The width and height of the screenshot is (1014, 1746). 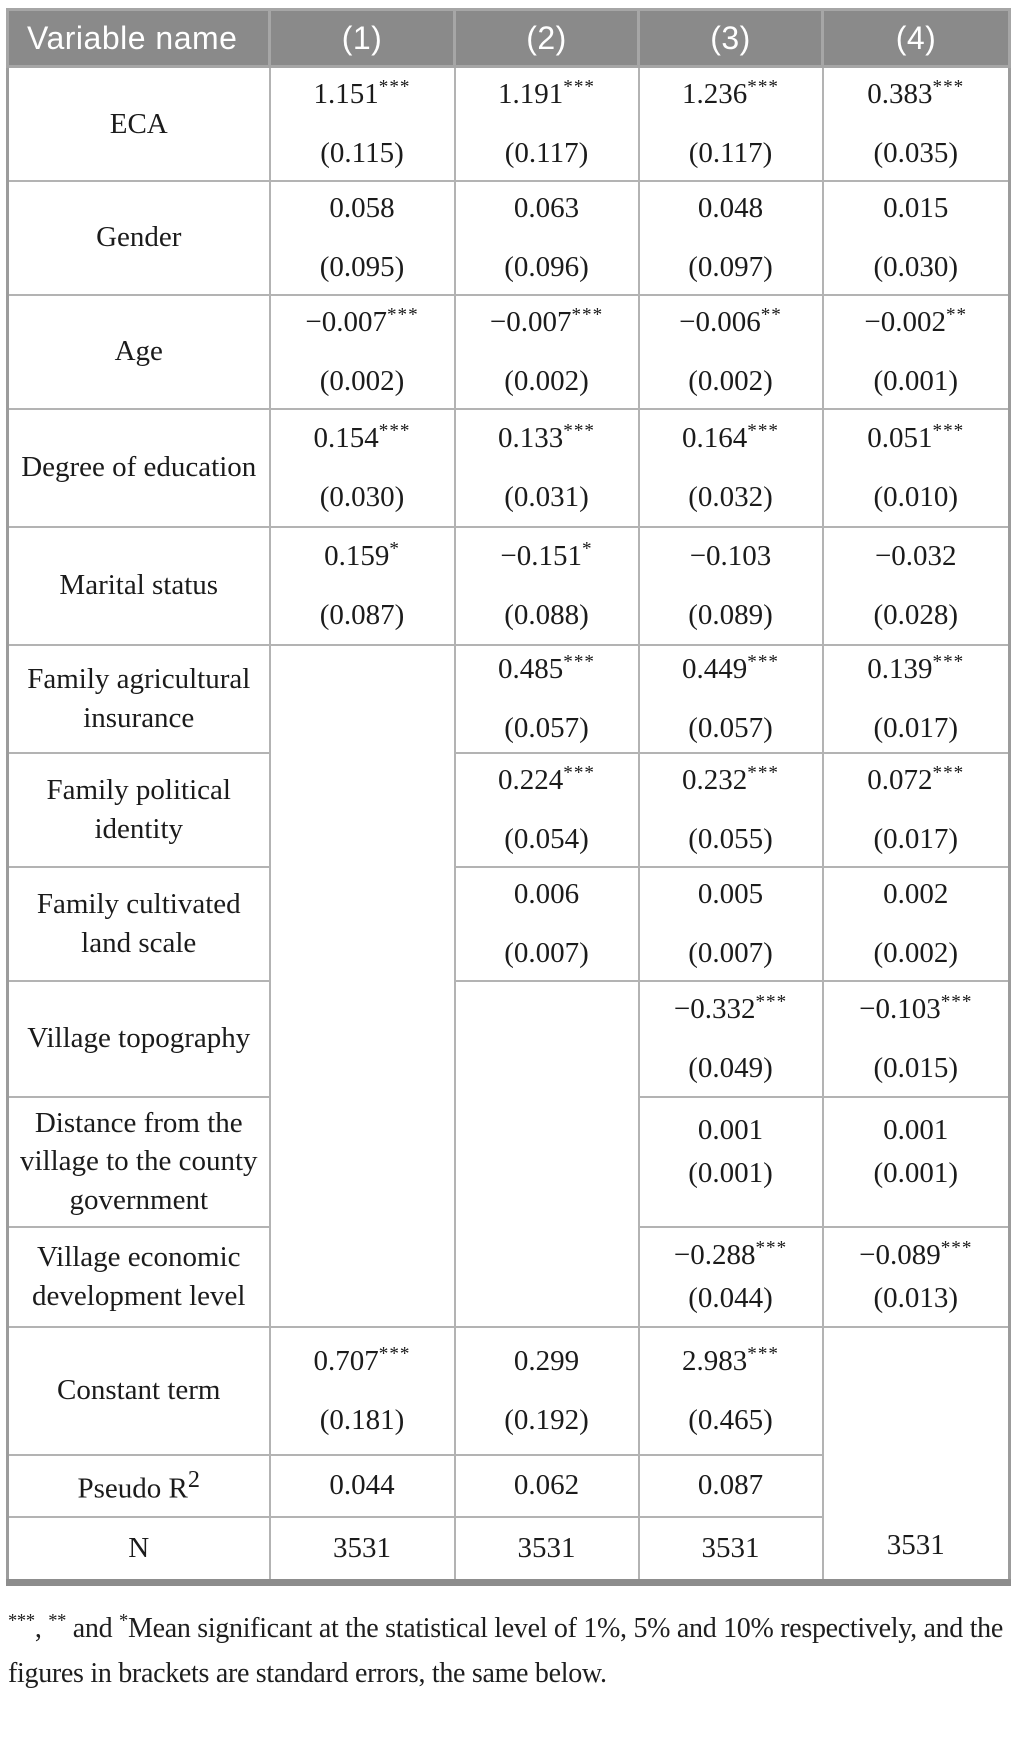 I want to click on coefficient-cell: 0.159* (0.087), so click(x=362, y=585).